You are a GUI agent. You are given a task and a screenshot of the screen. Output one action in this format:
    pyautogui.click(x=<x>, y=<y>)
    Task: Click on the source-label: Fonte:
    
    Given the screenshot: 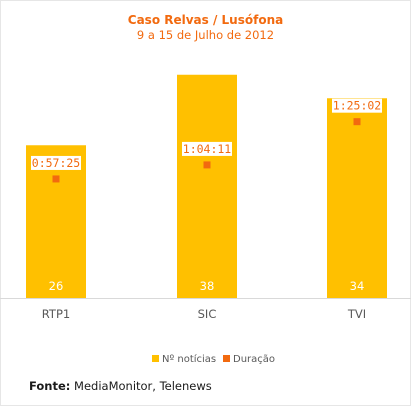 What is the action you would take?
    pyautogui.click(x=50, y=386)
    